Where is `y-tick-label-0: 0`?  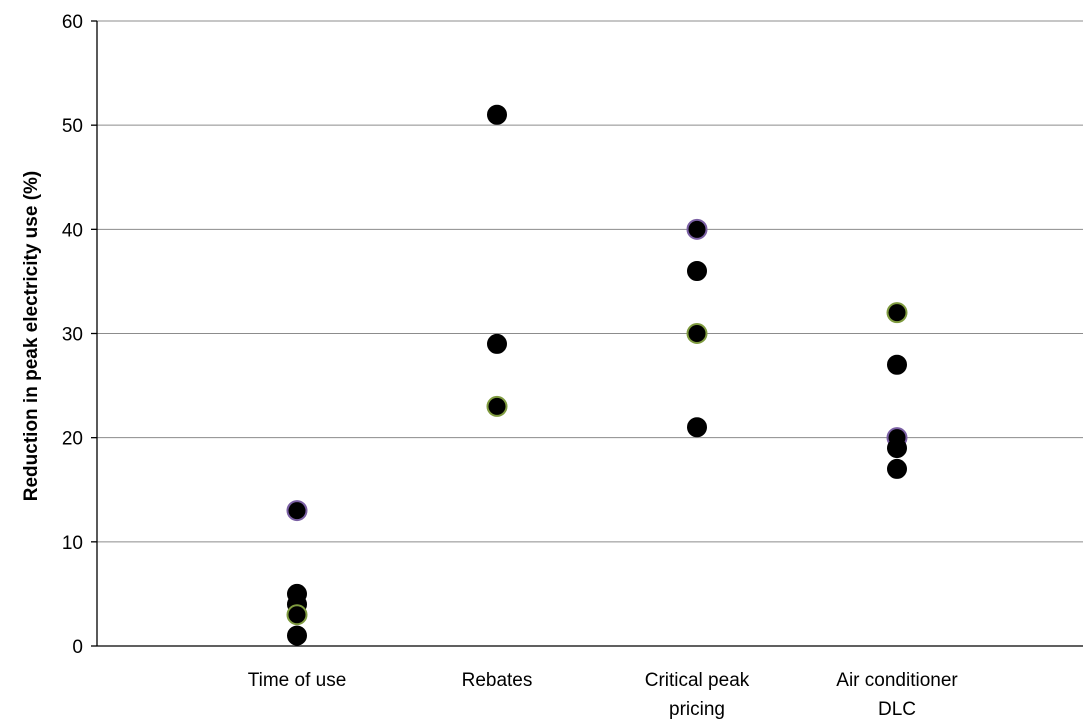 y-tick-label-0: 0 is located at coordinates (77, 647).